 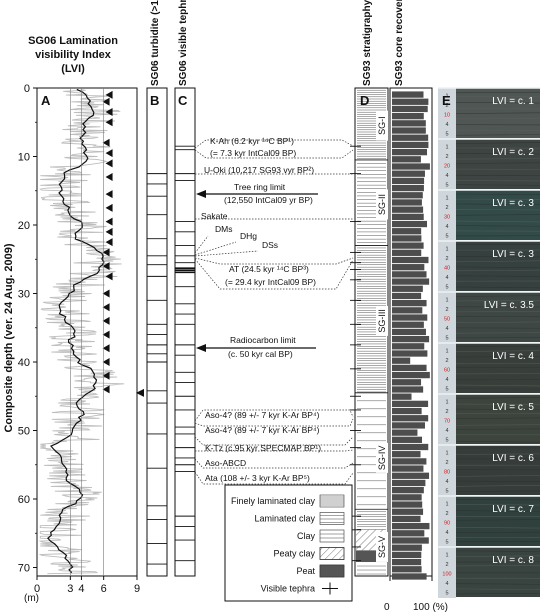 What do you see at coordinates (513, 458) in the screenshot?
I see `photo-lvi-label: LVI = c. 6` at bounding box center [513, 458].